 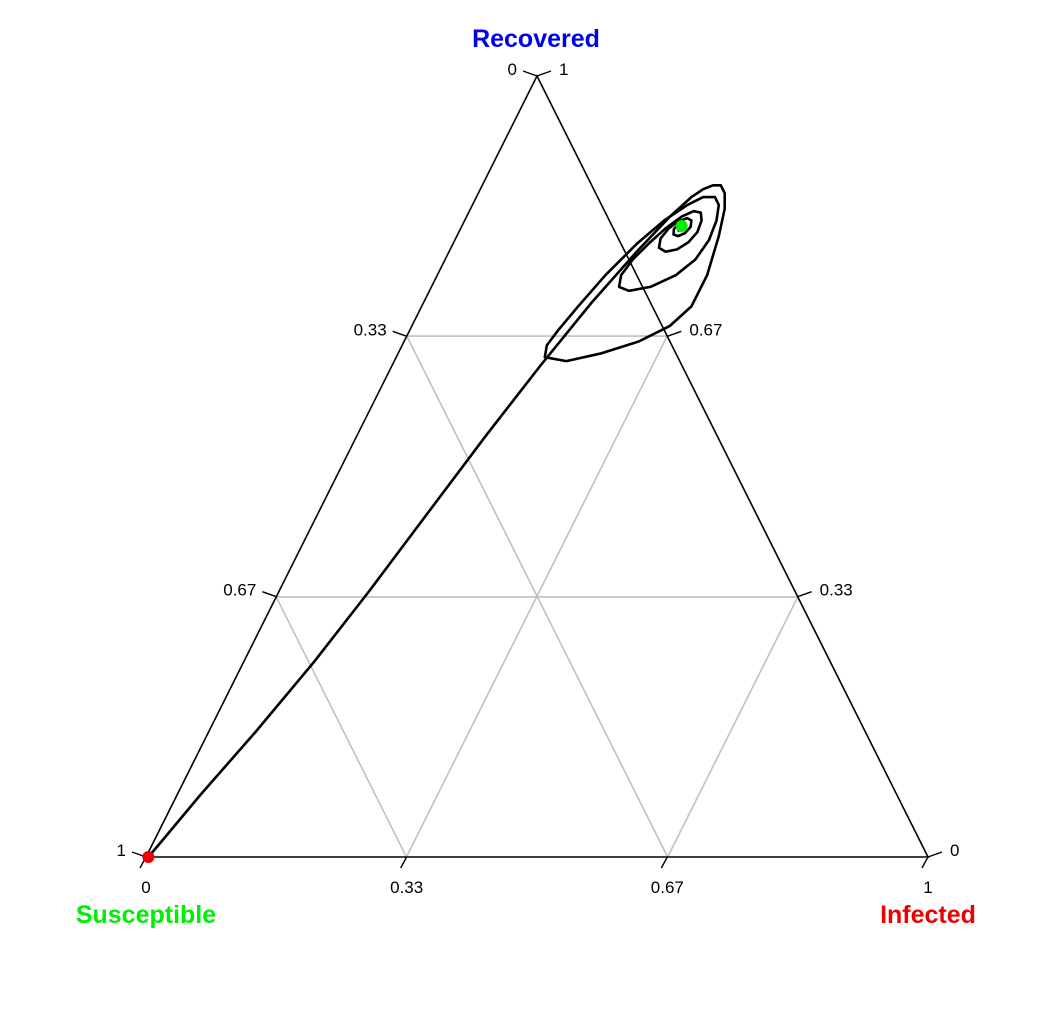 I want to click on tick-label-right-1: 0.67, so click(x=705, y=329).